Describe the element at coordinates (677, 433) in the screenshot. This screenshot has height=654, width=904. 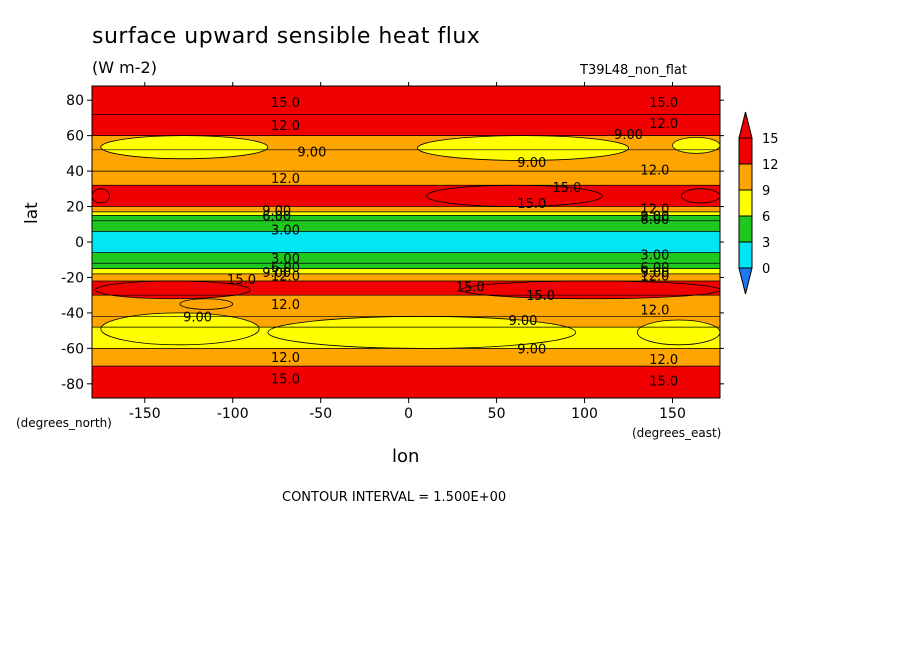
I see `x-units-note: (degrees_east)` at that location.